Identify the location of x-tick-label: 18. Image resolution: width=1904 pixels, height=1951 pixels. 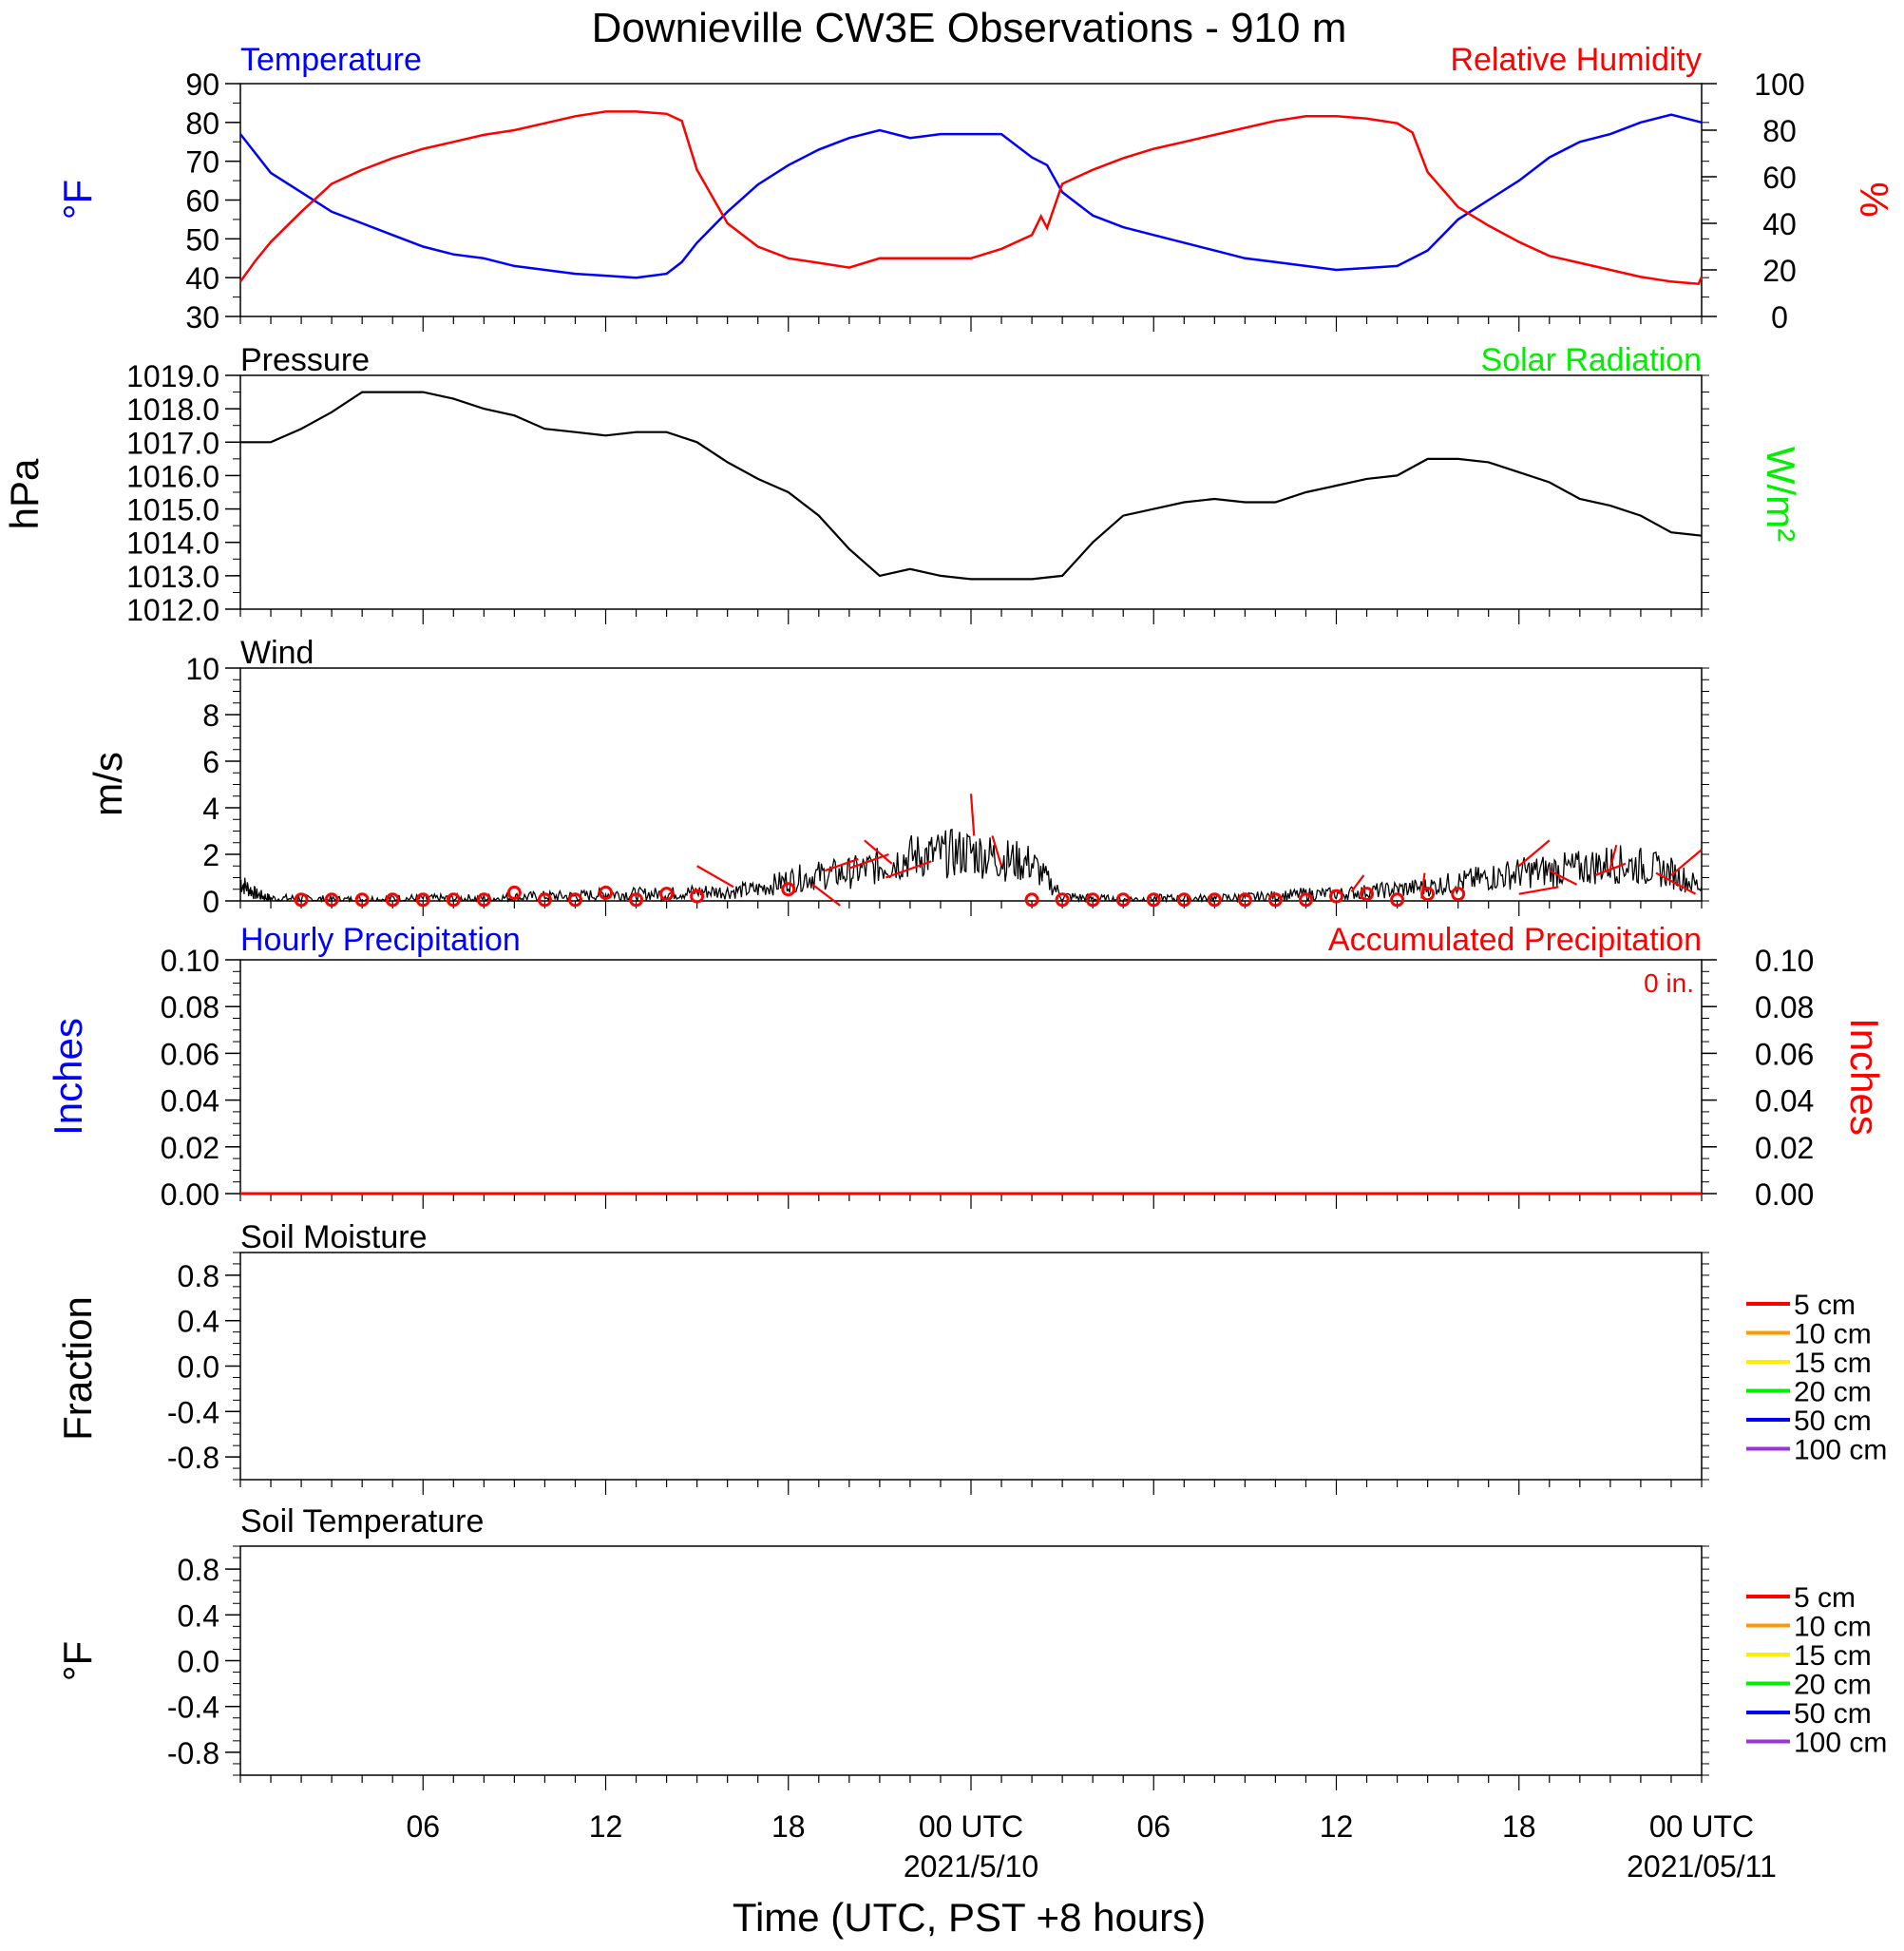
(1519, 1827).